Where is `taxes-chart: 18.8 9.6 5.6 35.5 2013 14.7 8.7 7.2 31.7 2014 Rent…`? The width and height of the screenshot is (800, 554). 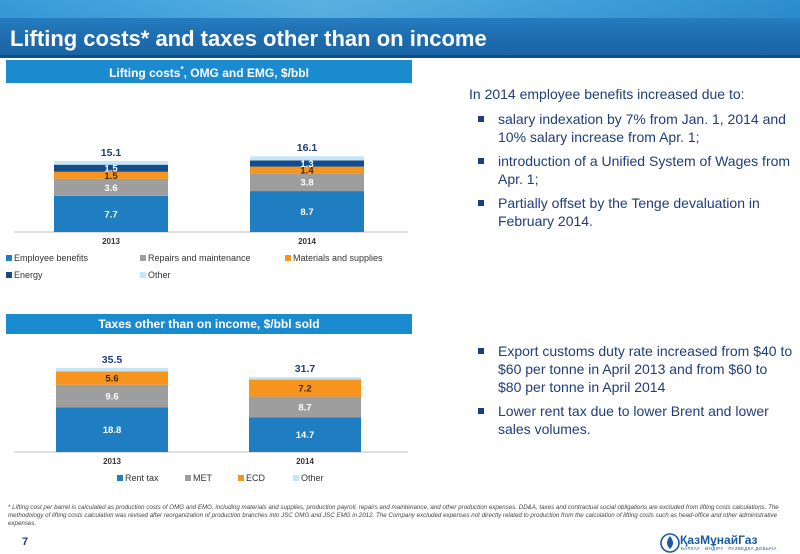
taxes-chart: 18.8 9.6 5.6 35.5 2013 14.7 8.7 7.2 31.7 2014 Rent… is located at coordinates (211, 418).